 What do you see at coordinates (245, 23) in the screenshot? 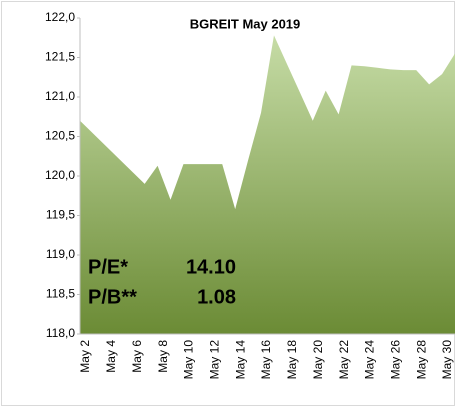
I see `chart-title: BGREIT May 2019` at bounding box center [245, 23].